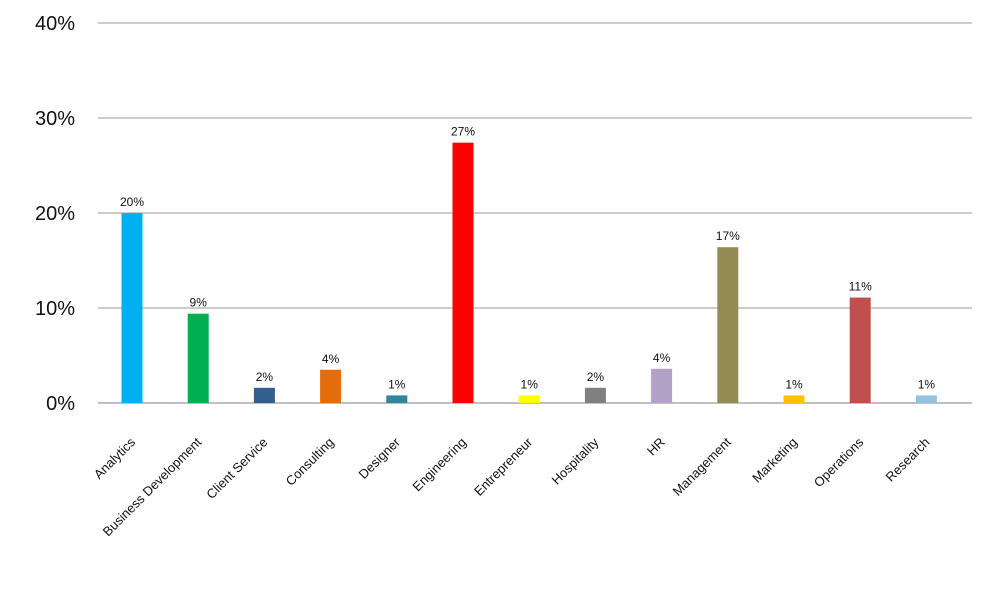 This screenshot has height=595, width=1000. I want to click on x-tick-label: Marketing, so click(774, 460).